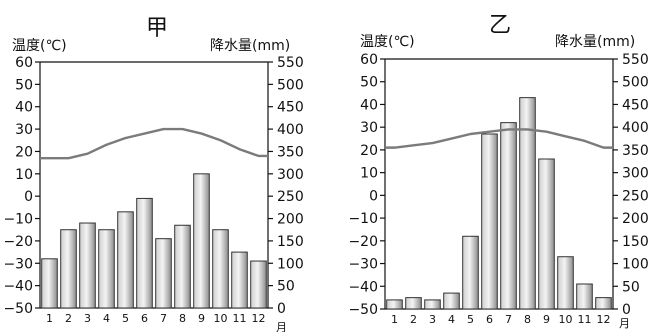 This screenshot has height=336, width=654. Describe the element at coordinates (18, 220) in the screenshot. I see `chart-1-left-tick-label: −10` at that location.